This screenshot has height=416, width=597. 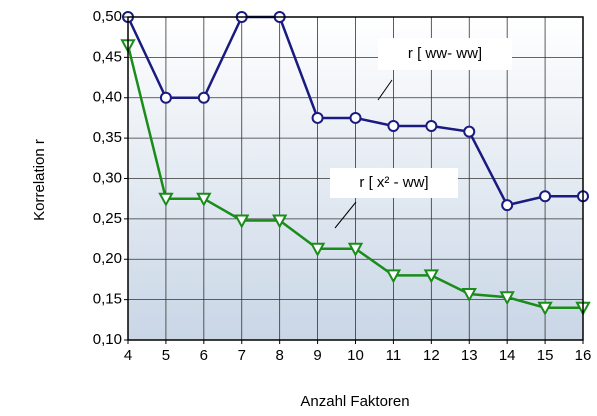 What do you see at coordinates (166, 355) in the screenshot?
I see `x-tick-label: 5` at bounding box center [166, 355].